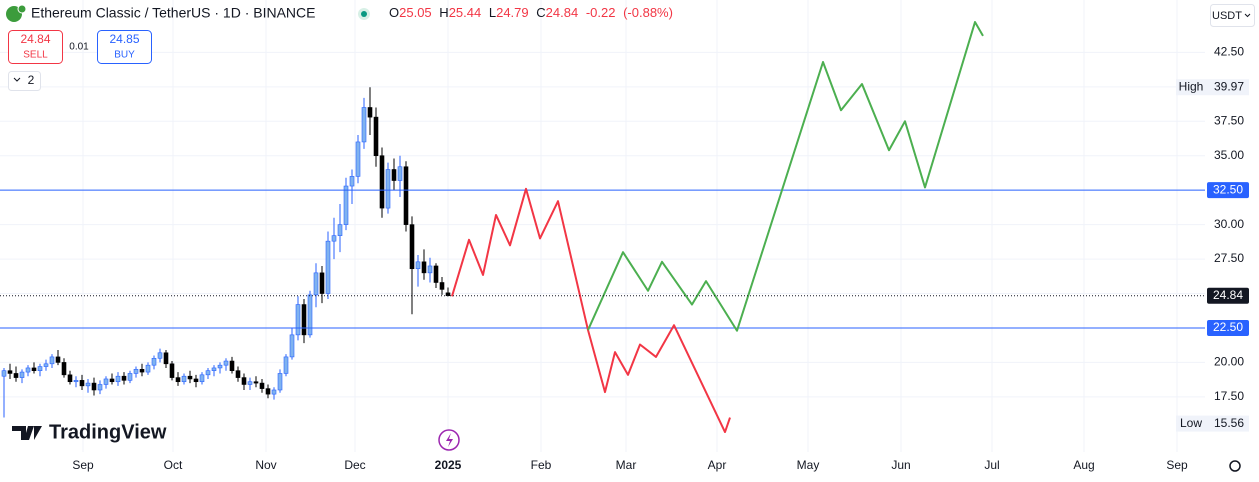 Image resolution: width=1259 pixels, height=482 pixels. I want to click on chevron, so click(1247, 15).